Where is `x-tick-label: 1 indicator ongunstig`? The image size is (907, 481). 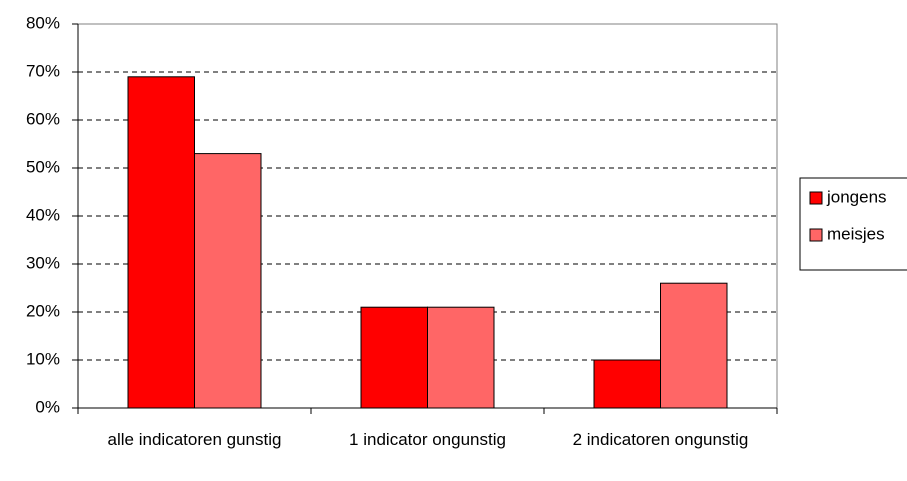 x-tick-label: 1 indicator ongunstig is located at coordinates (427, 439).